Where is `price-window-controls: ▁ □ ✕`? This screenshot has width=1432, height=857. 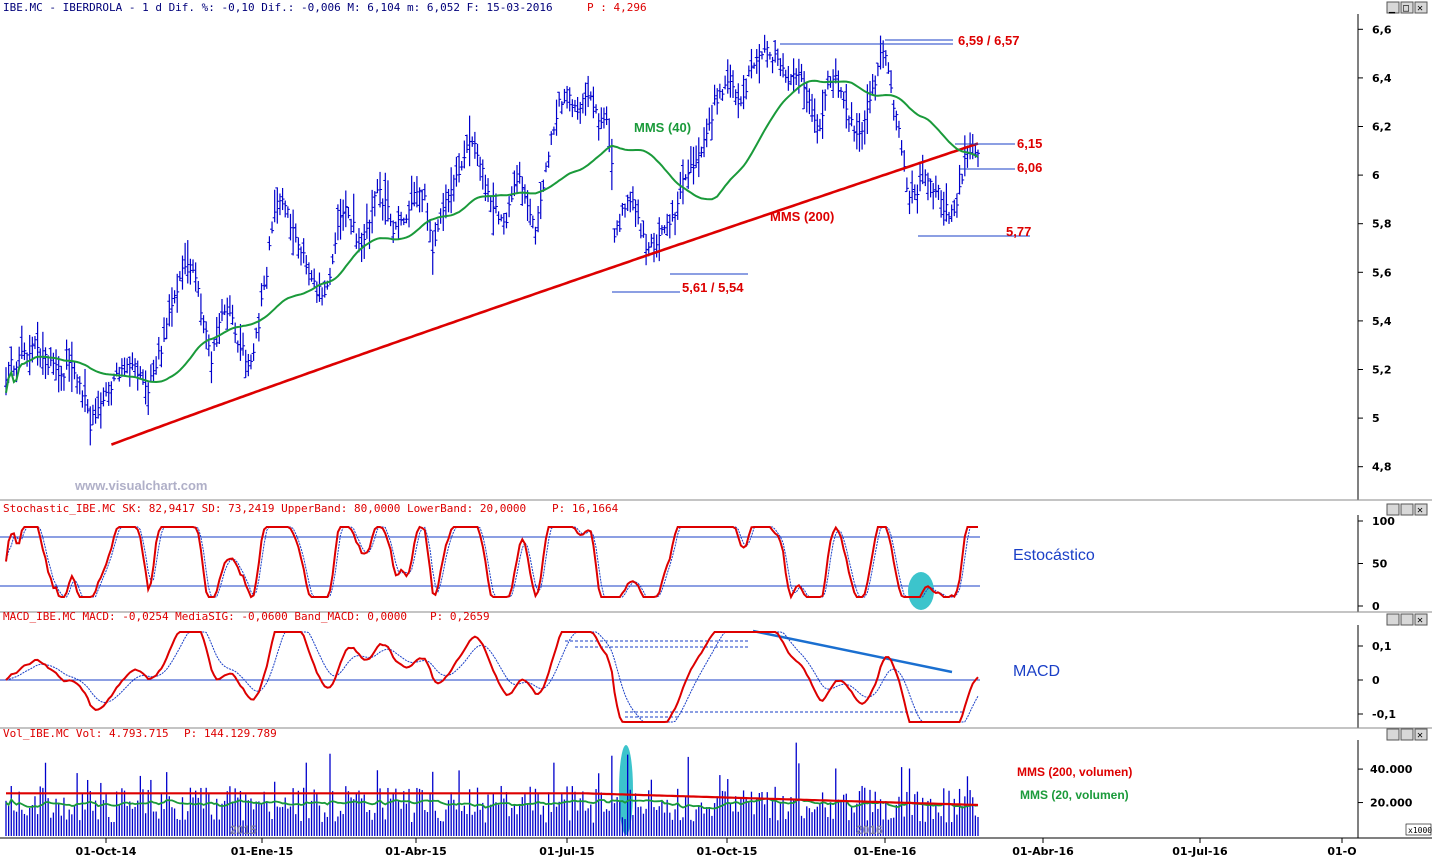 price-window-controls: ▁ □ ✕ is located at coordinates (1407, 7).